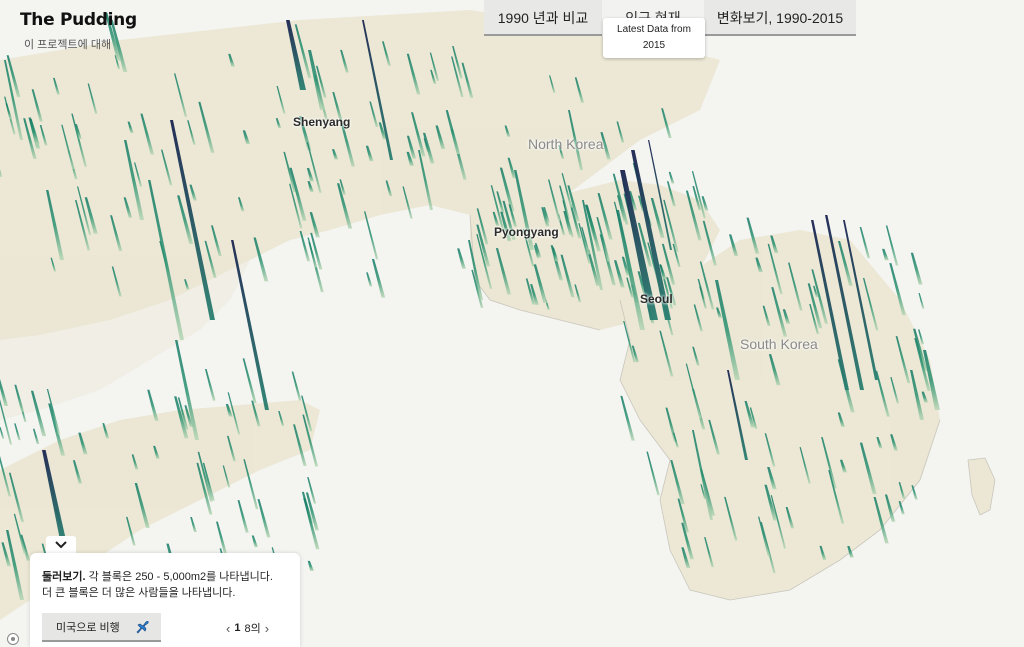 Image resolution: width=1024 pixels, height=647 pixels. I want to click on label-pyongyang: Pyongyang, so click(526, 232).